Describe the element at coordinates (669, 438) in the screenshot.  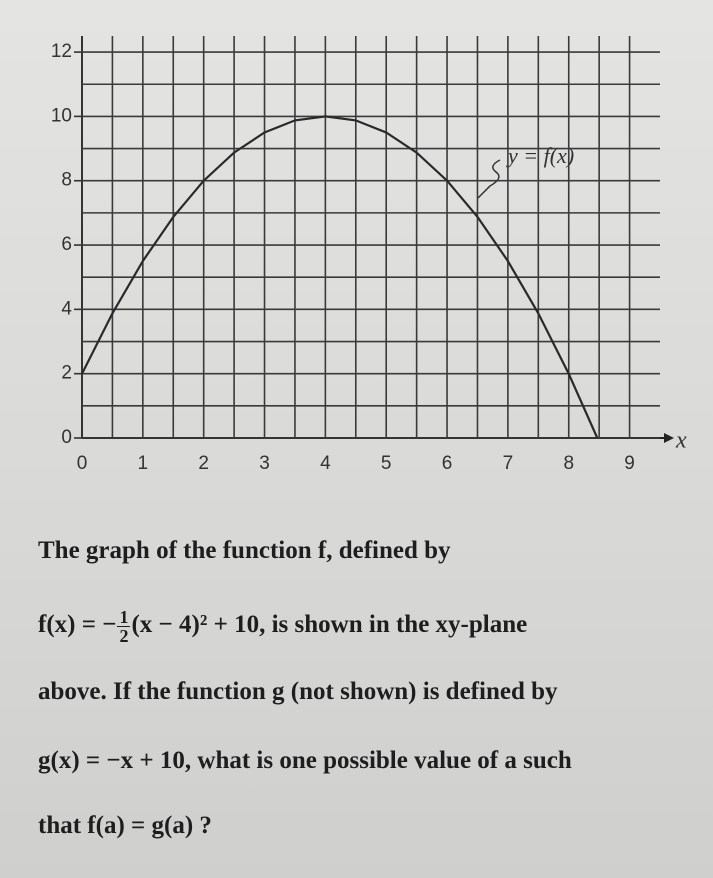
I see `x-axis-arrow` at that location.